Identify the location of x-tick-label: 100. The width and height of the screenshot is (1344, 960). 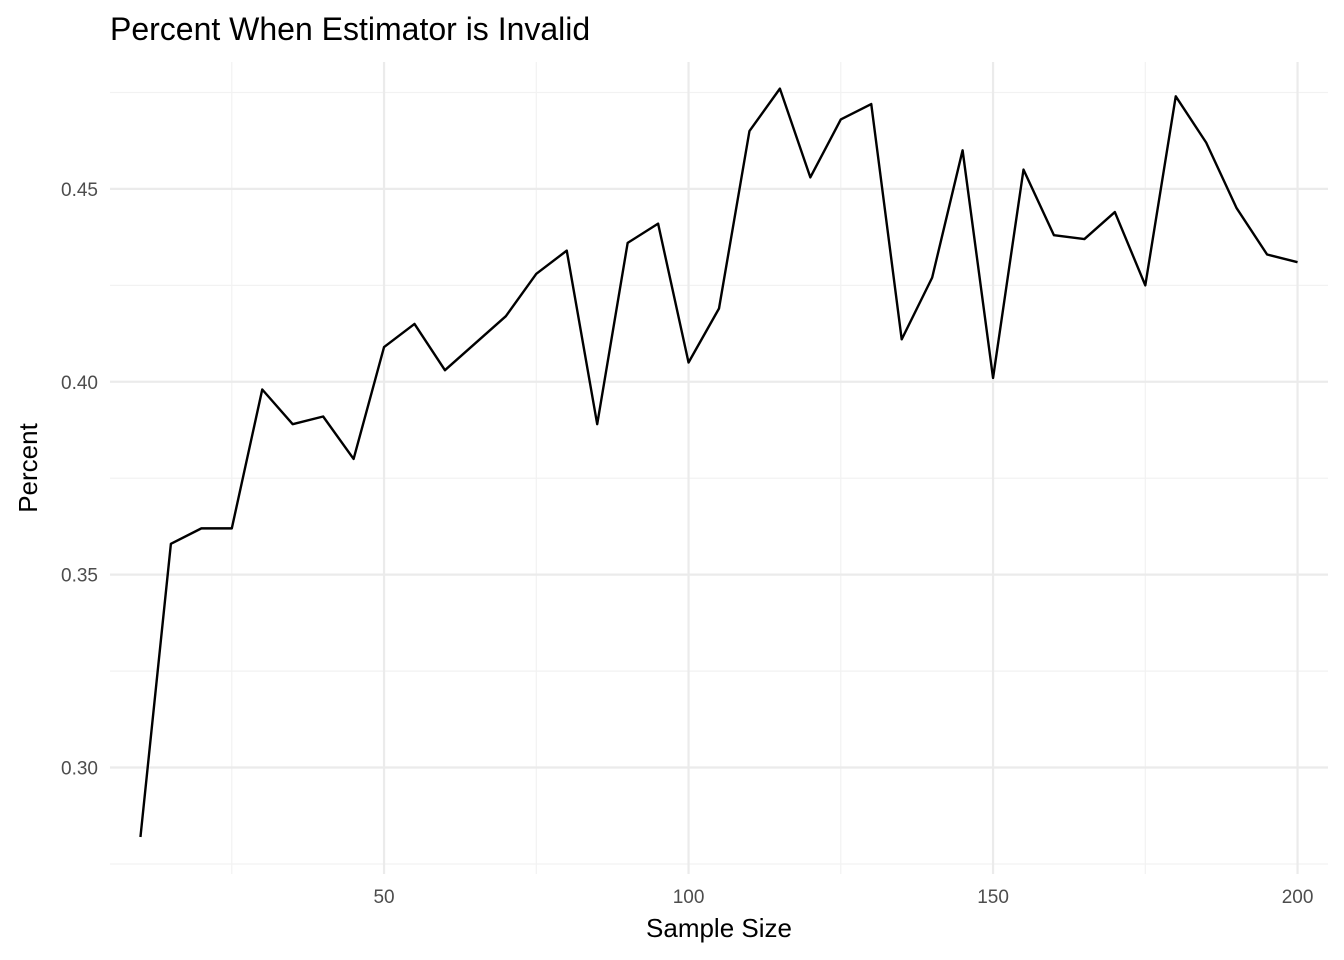
(689, 897).